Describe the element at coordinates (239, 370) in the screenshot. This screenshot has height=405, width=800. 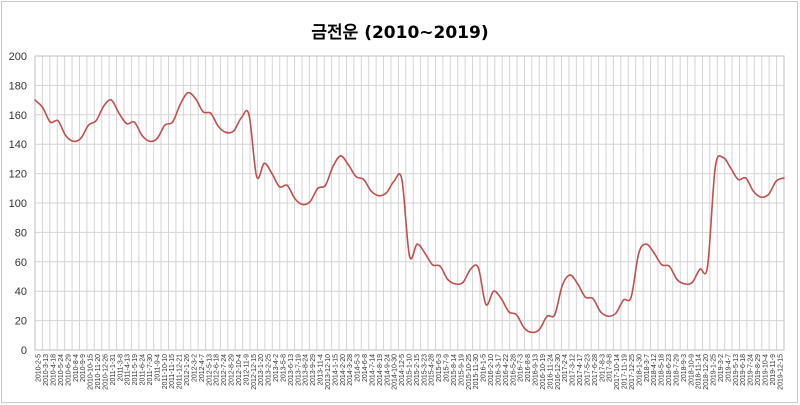
I see `x-tick-label: 2012-10-4` at that location.